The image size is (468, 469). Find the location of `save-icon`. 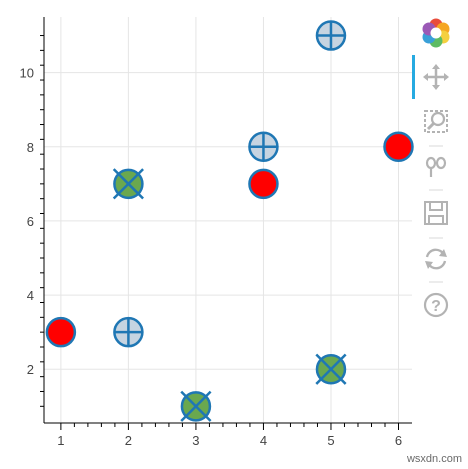

save-icon is located at coordinates (436, 213).